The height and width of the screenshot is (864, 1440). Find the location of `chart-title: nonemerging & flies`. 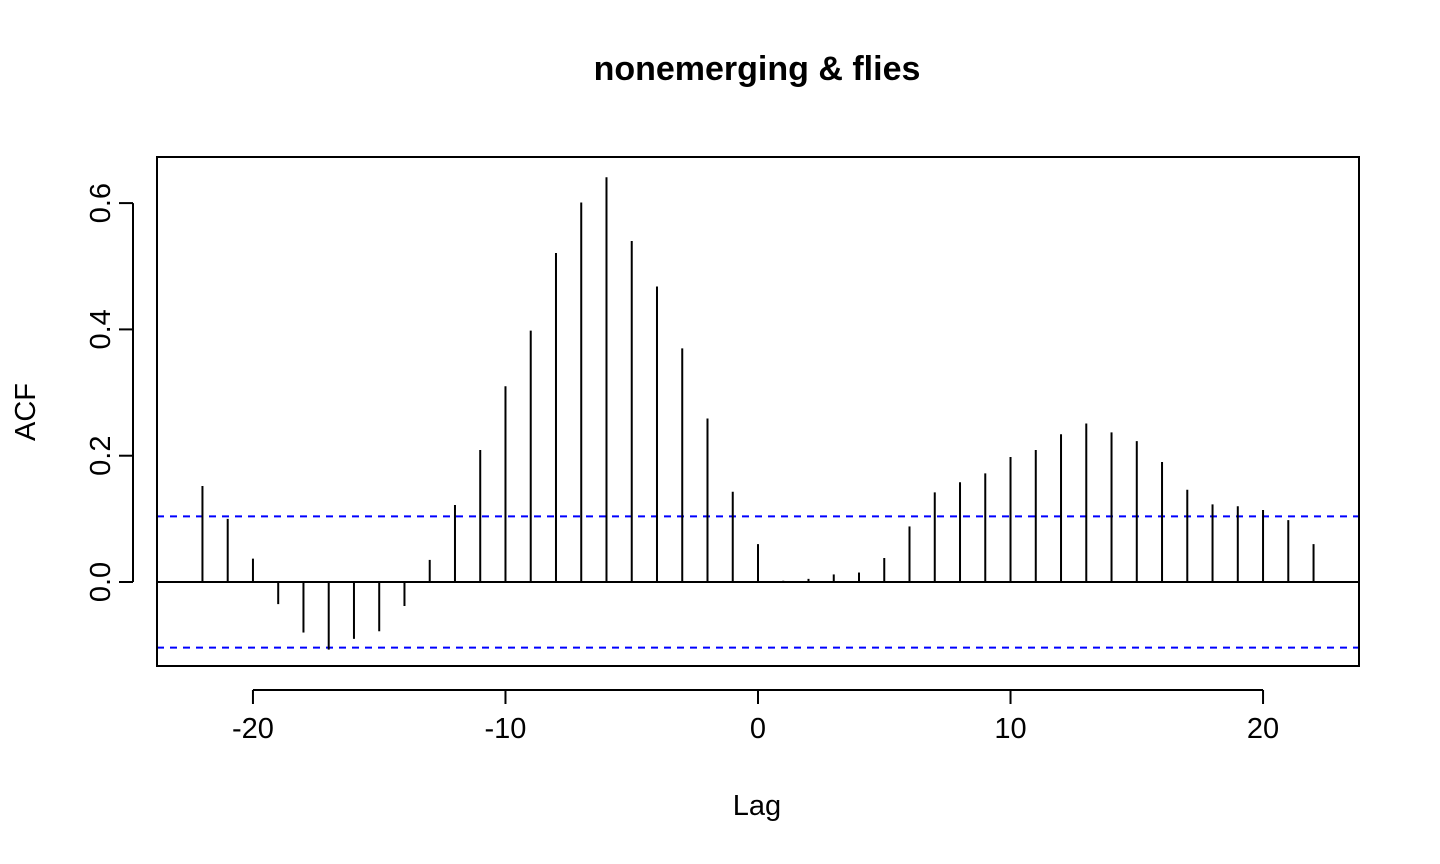

chart-title: nonemerging & flies is located at coordinates (757, 69).